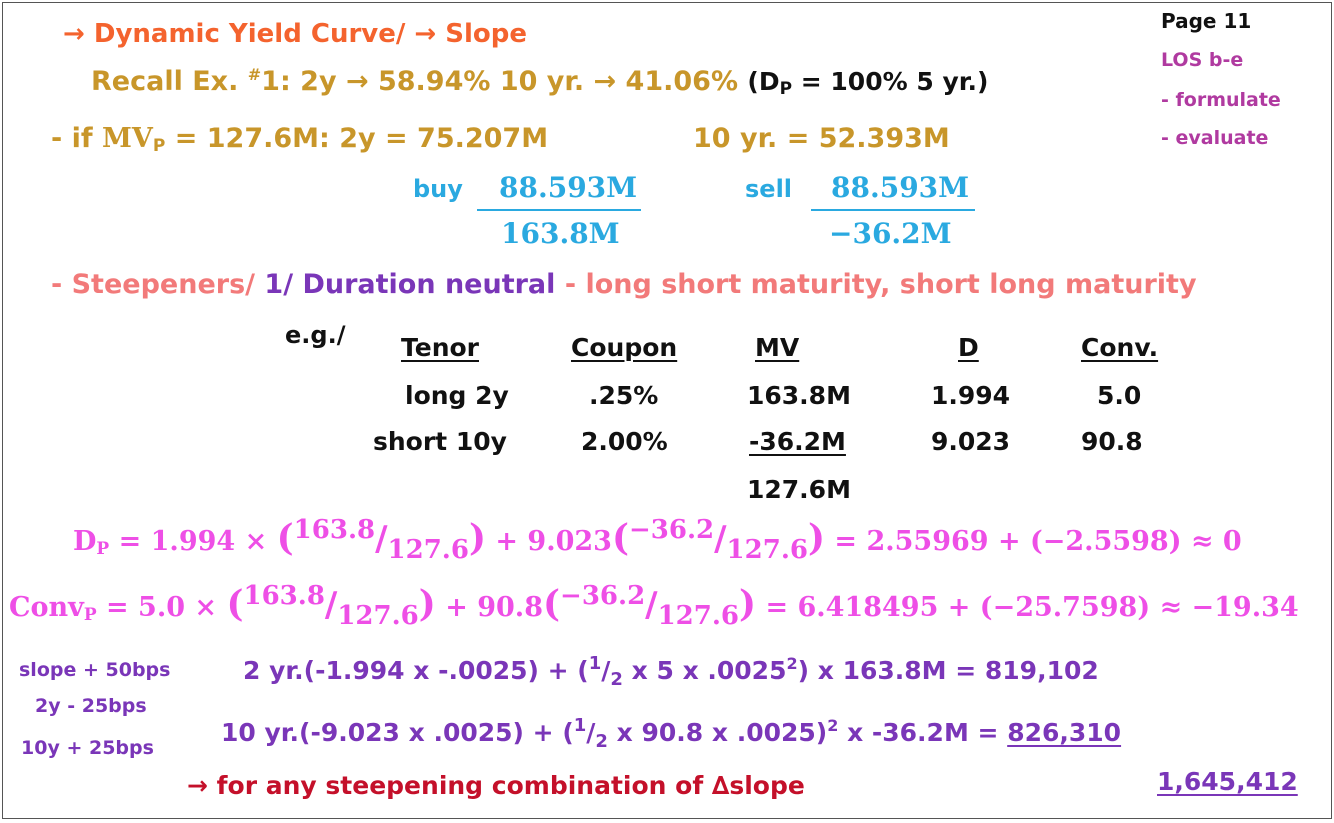  What do you see at coordinates (457, 395) in the screenshot?
I see `row1-tenor: long 2y` at bounding box center [457, 395].